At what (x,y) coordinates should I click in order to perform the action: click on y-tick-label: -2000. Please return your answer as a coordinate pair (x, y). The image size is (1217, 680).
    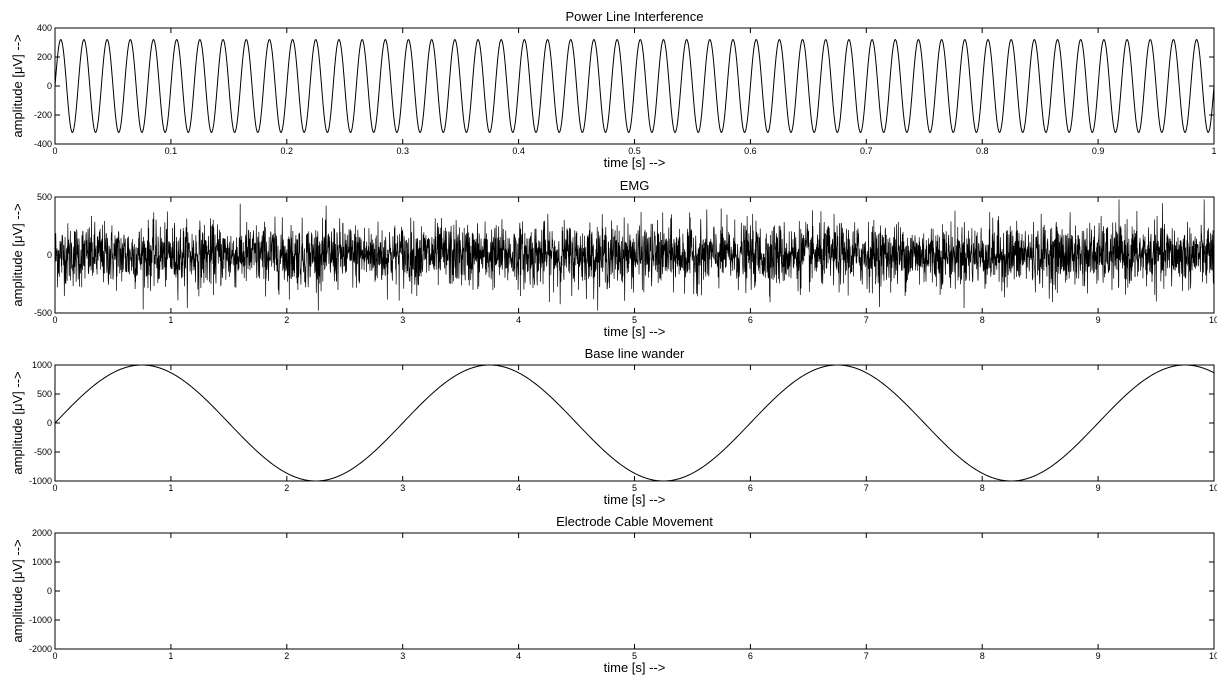
    Looking at the image, I should click on (40, 649).